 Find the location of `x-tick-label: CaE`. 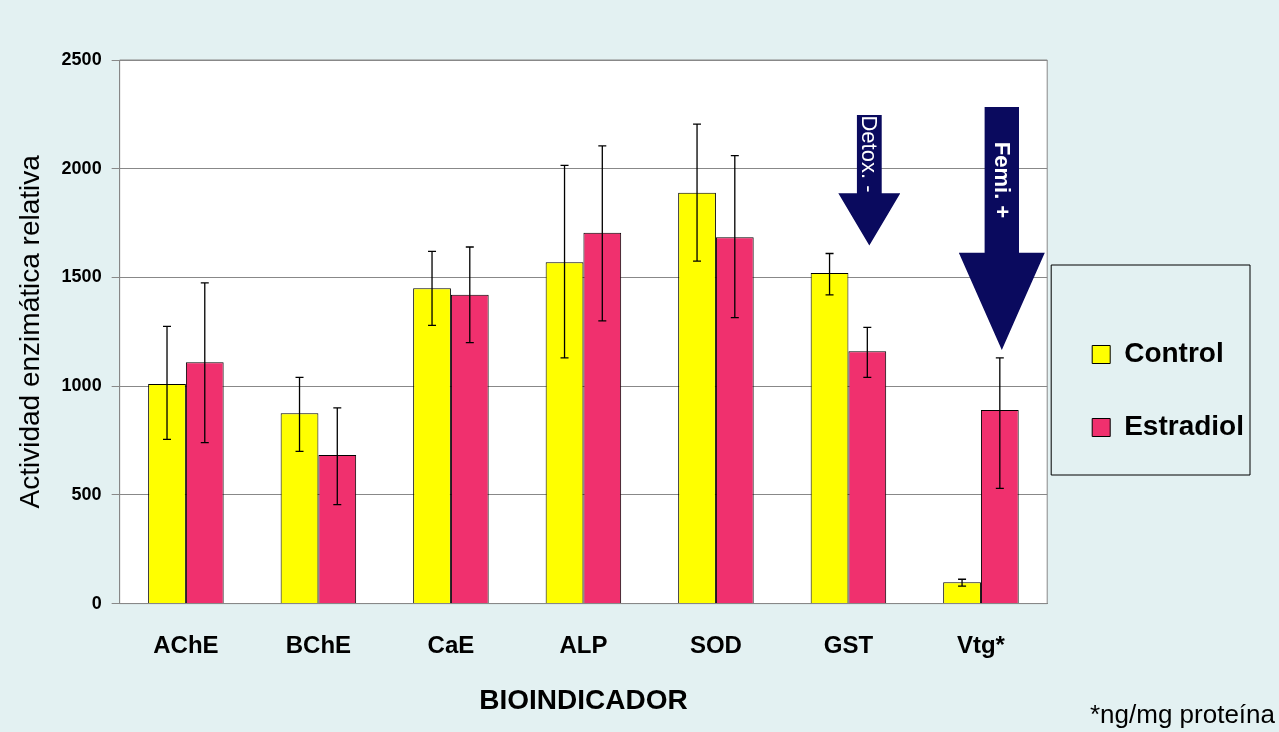

x-tick-label: CaE is located at coordinates (451, 644).